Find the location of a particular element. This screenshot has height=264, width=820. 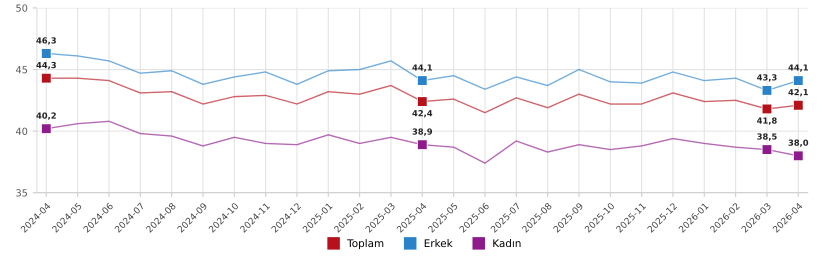

data-label: 44,3 is located at coordinates (46, 66).